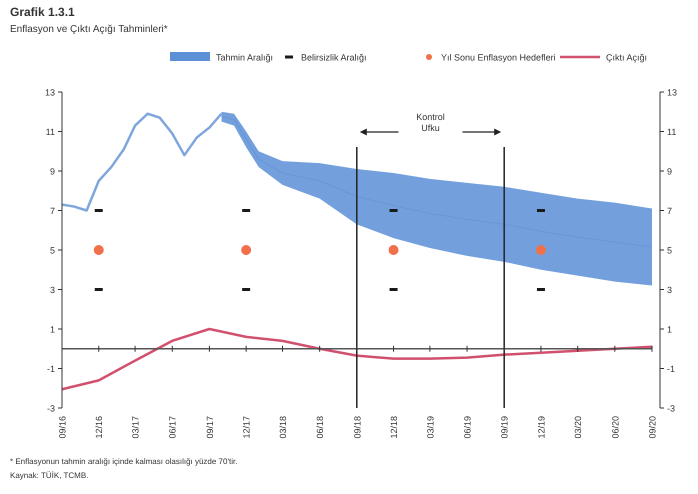 The image size is (698, 494). Describe the element at coordinates (430, 122) in the screenshot. I see `annotation: Kontrol Ufku` at that location.